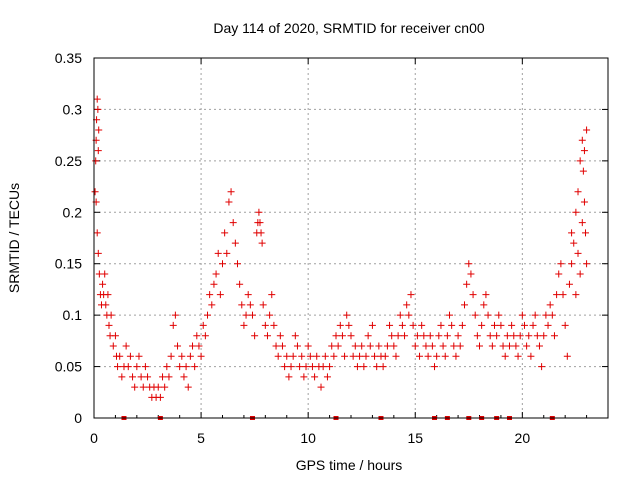 This screenshot has width=640, height=480. Describe the element at coordinates (68, 161) in the screenshot. I see `y-tick-label: 0.25` at that location.